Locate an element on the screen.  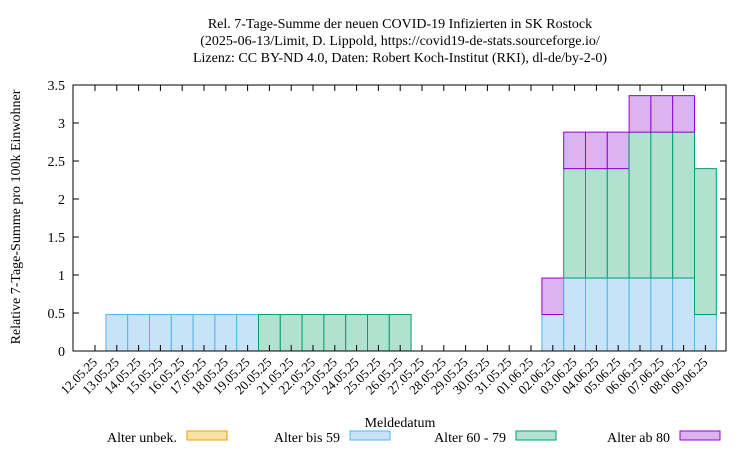
y-tick-label: 0 is located at coordinates (61, 352).